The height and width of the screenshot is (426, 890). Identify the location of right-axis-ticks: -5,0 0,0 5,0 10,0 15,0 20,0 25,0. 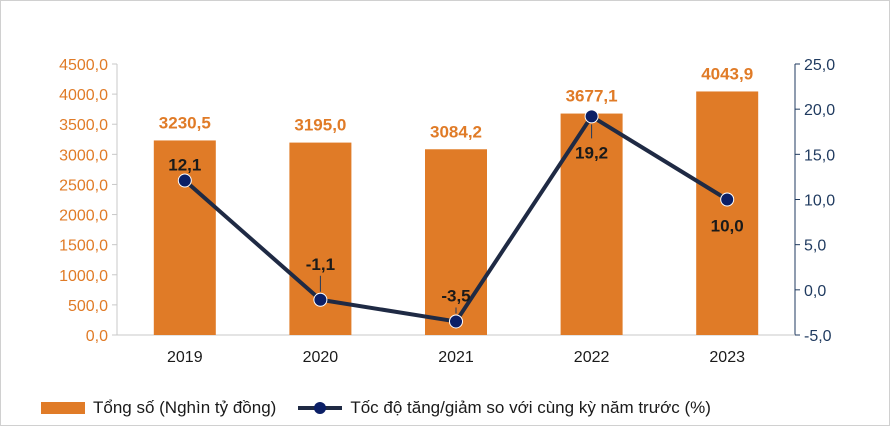
(815, 201).